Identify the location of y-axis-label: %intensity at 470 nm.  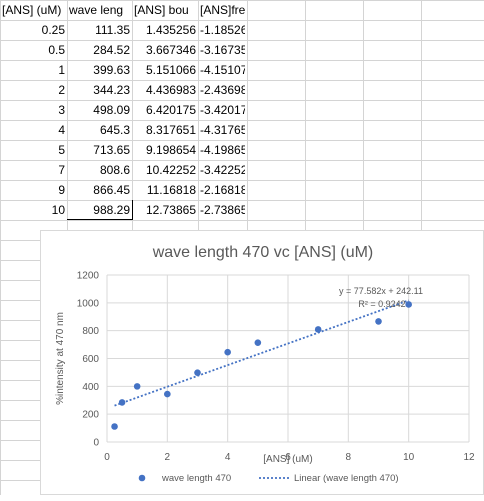
(60, 358).